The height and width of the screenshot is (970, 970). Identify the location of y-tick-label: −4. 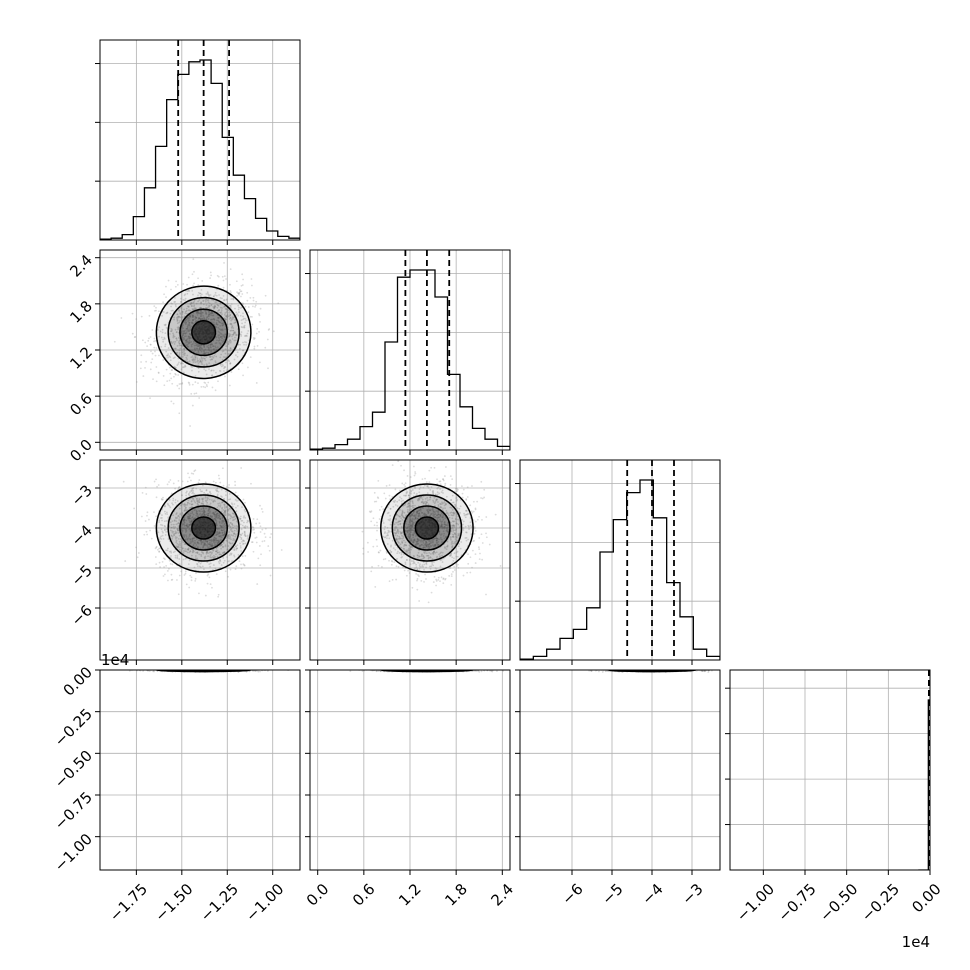
(82, 535).